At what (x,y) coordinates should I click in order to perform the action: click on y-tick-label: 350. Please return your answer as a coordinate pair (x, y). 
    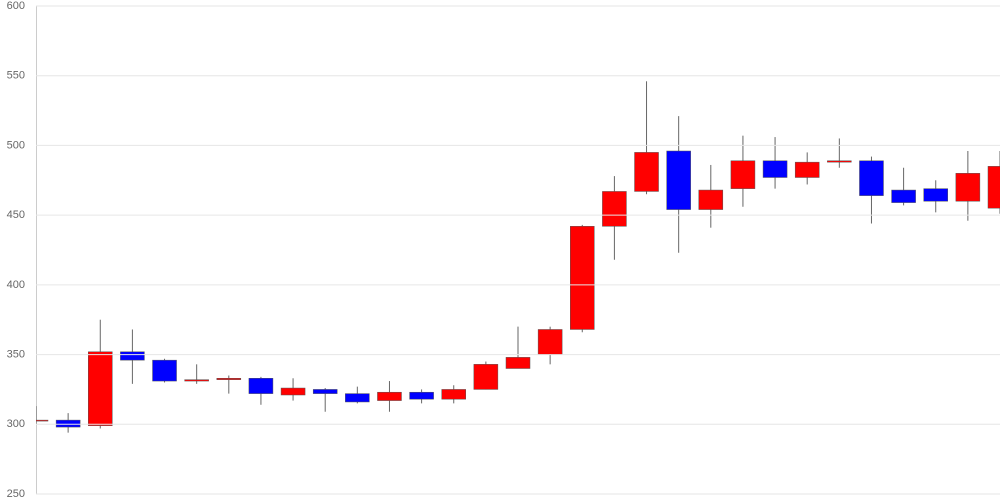
    Looking at the image, I should click on (16, 354).